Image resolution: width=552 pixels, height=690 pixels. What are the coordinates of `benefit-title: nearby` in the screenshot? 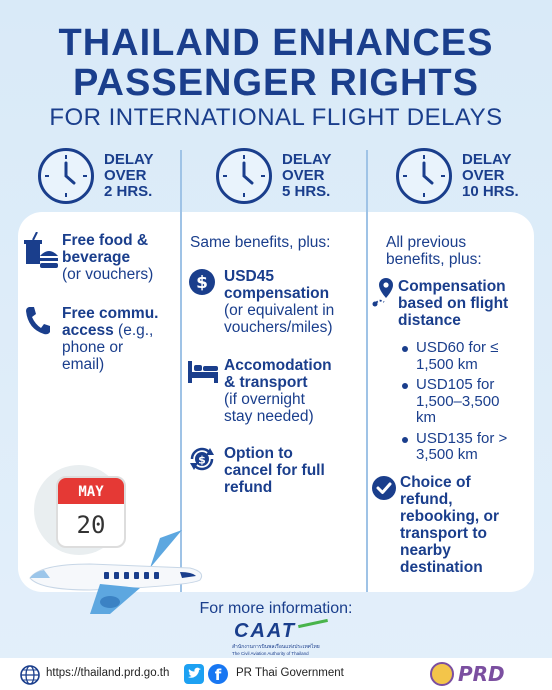 It's located at (425, 550).